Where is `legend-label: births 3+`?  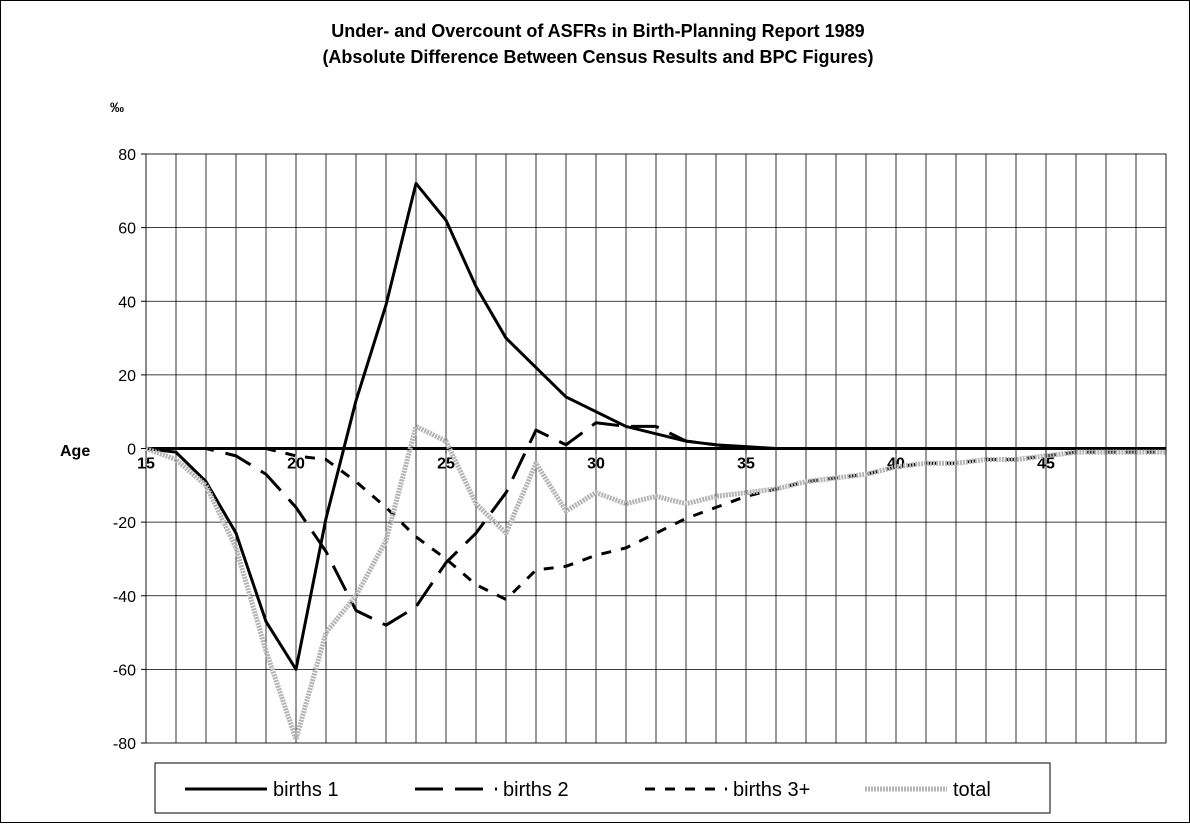 legend-label: births 3+ is located at coordinates (771, 790).